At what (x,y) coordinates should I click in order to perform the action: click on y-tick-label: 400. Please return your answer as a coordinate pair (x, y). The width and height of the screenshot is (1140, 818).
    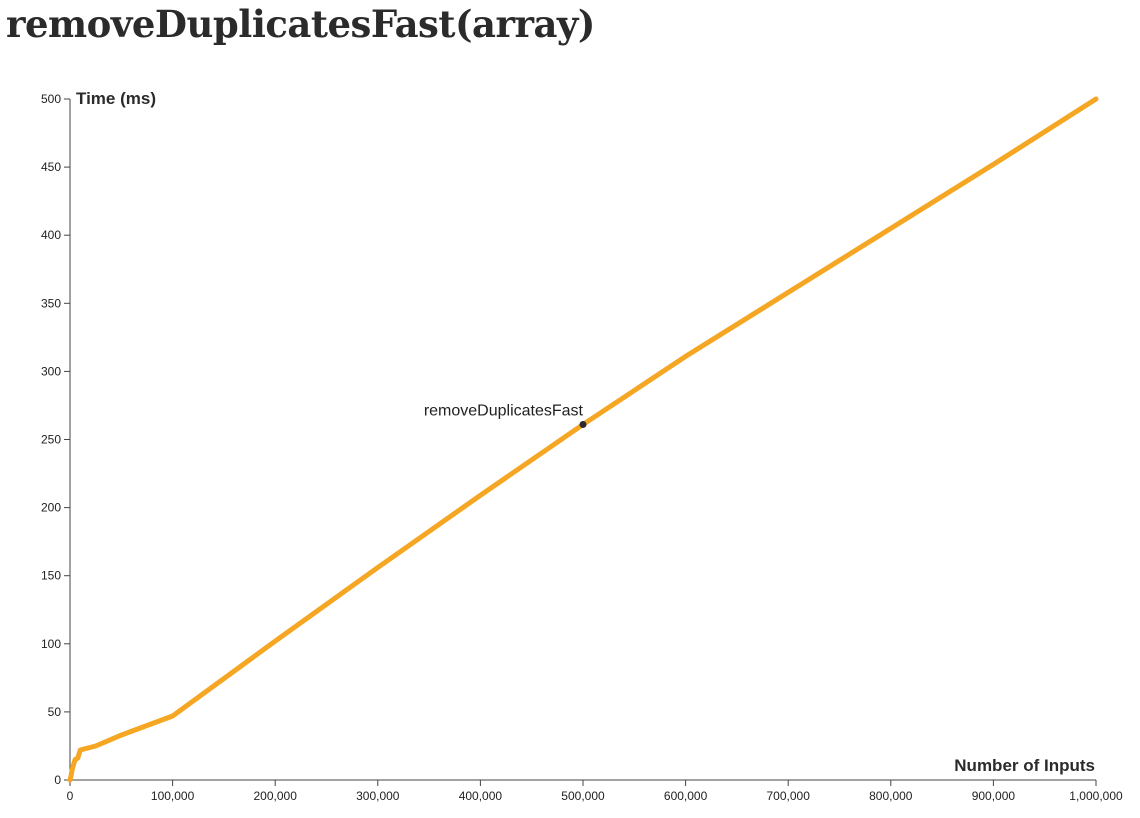
    Looking at the image, I should click on (51, 235).